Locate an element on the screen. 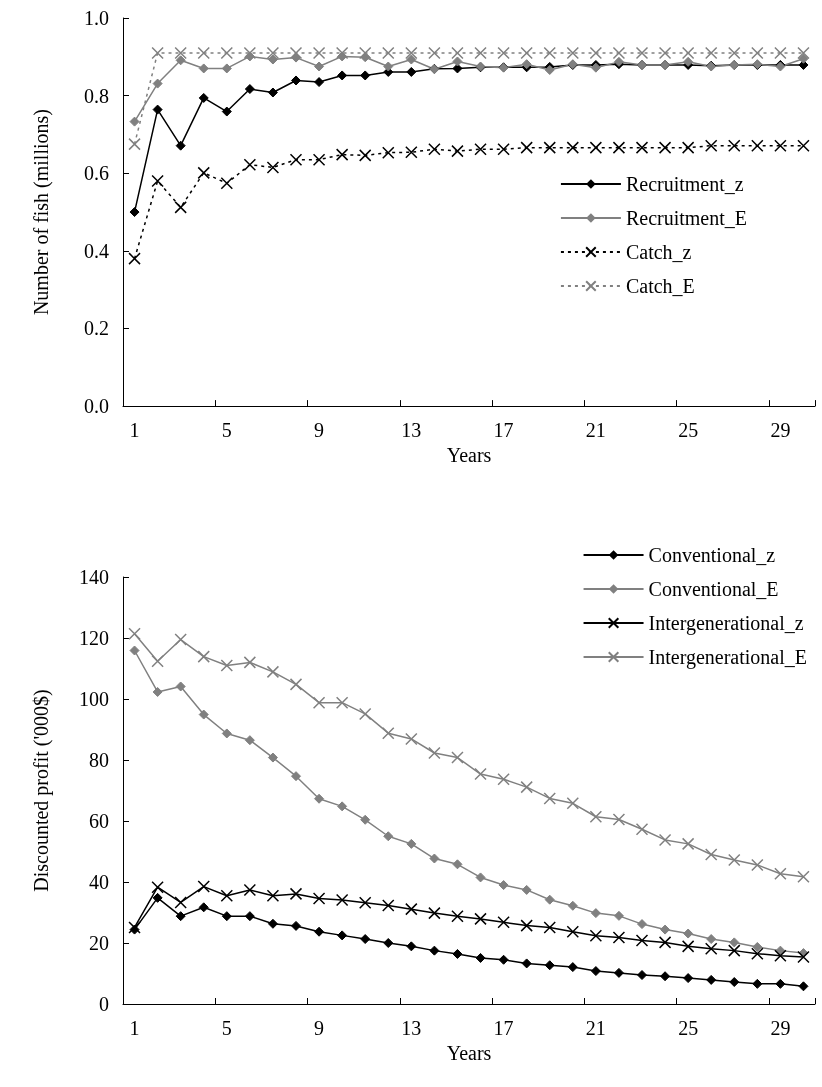  y-tick-label: 0.6 is located at coordinates (96, 173).